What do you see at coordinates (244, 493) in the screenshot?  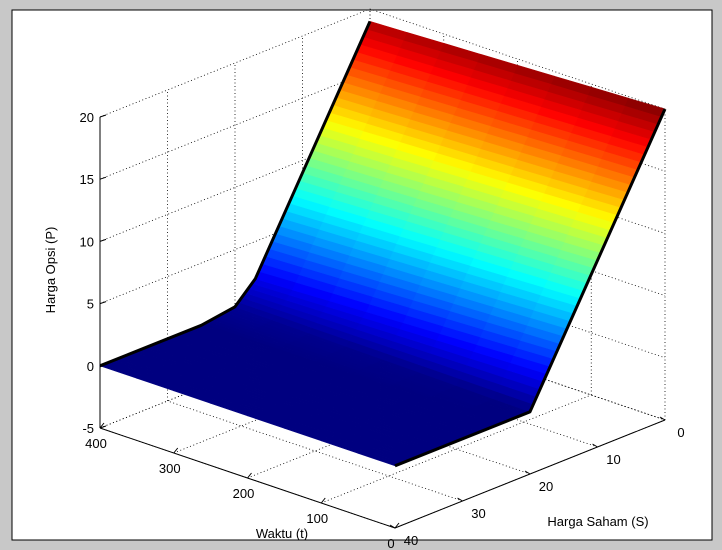 I see `y-tick-label: 200` at bounding box center [244, 493].